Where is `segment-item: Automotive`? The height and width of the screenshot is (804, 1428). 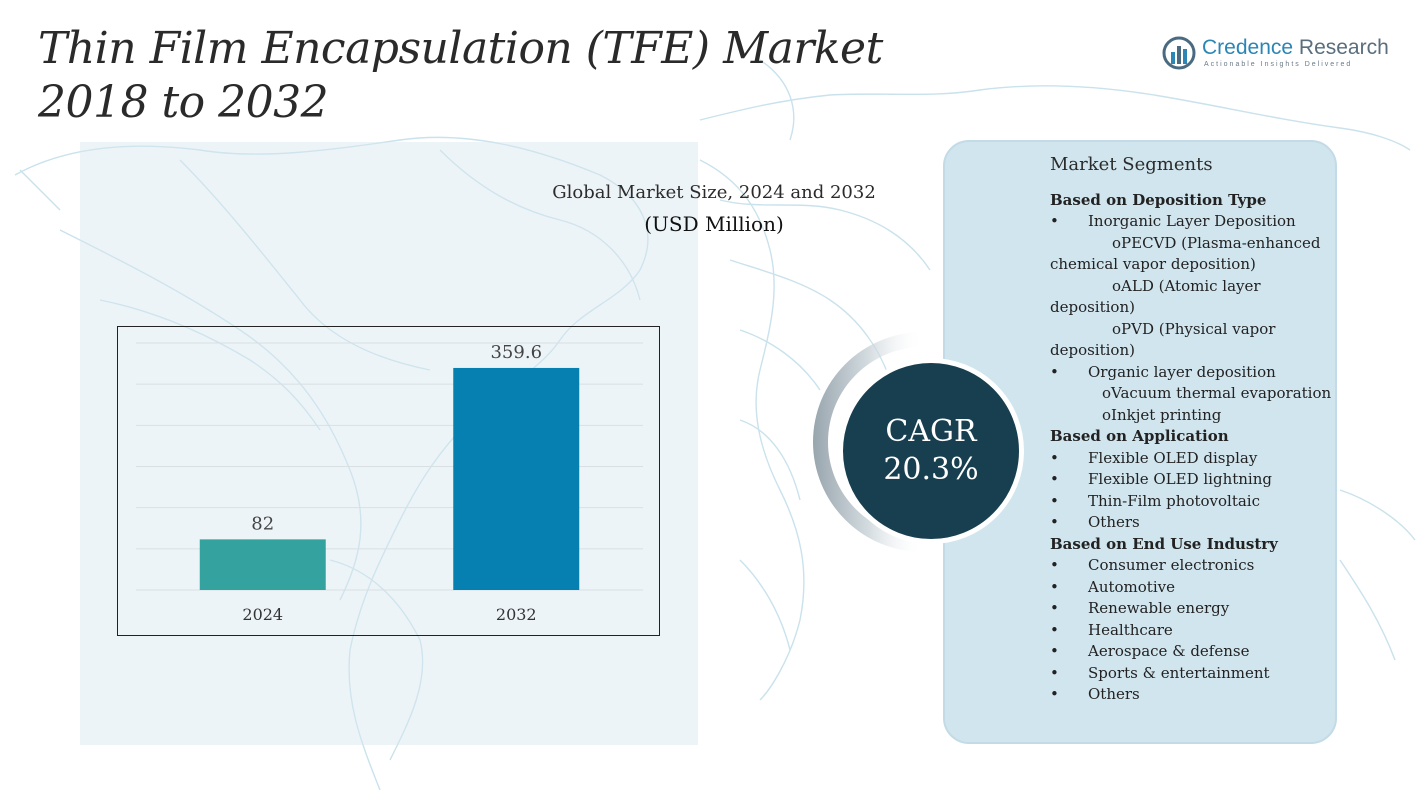 segment-item: Automotive is located at coordinates (1191, 588).